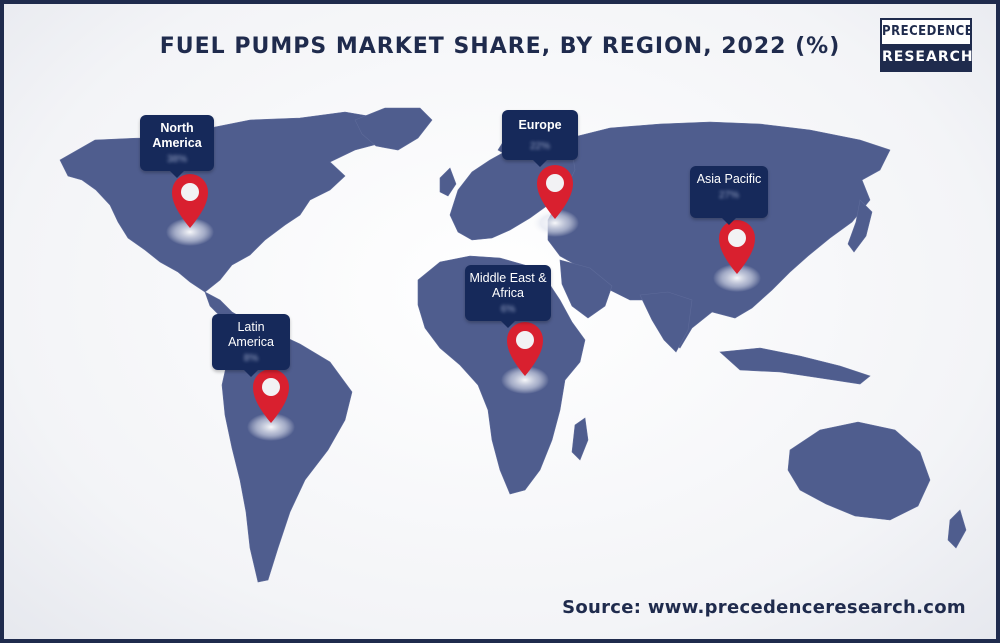  Describe the element at coordinates (555, 201) in the screenshot. I see `pin-europe` at that location.